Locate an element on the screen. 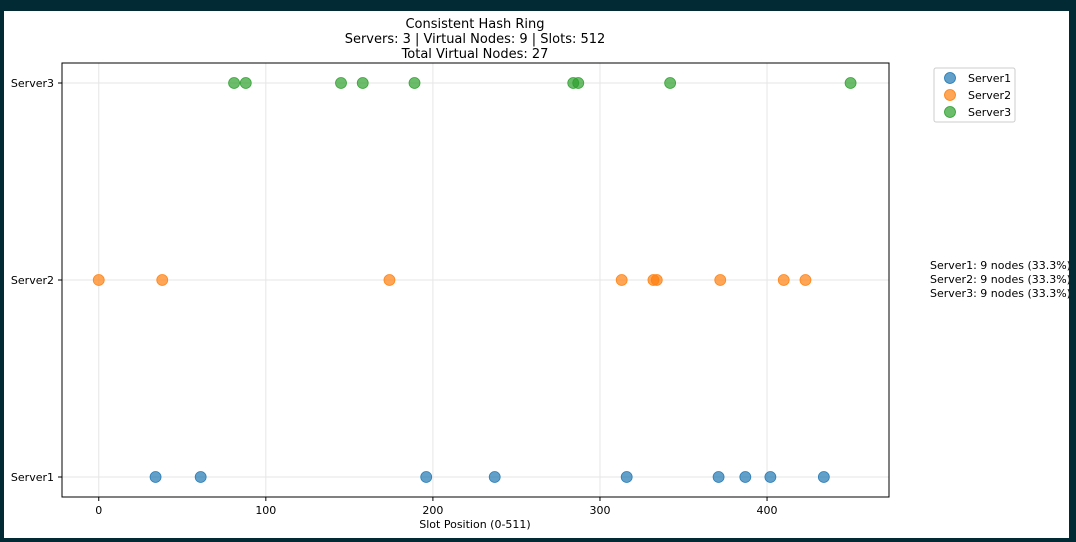  x-tick-label: 0 is located at coordinates (98, 510).